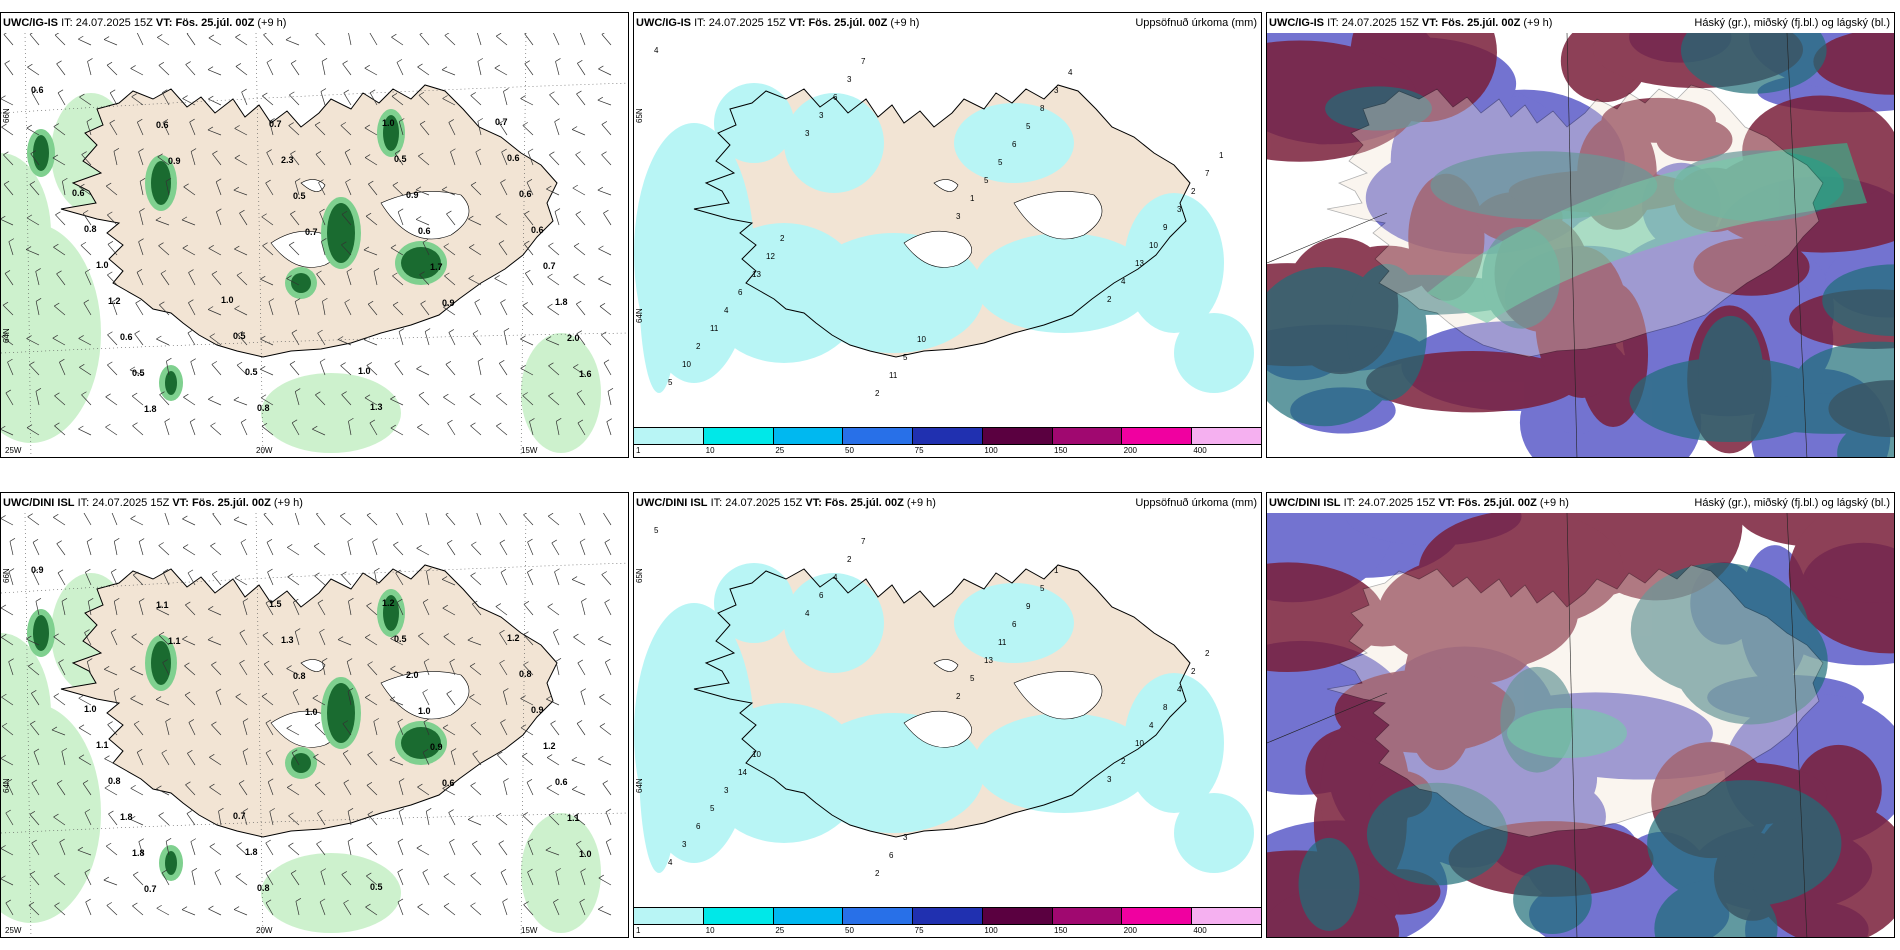  What do you see at coordinates (529, 930) in the screenshot?
I see `lon-label-15w: 15W` at bounding box center [529, 930].